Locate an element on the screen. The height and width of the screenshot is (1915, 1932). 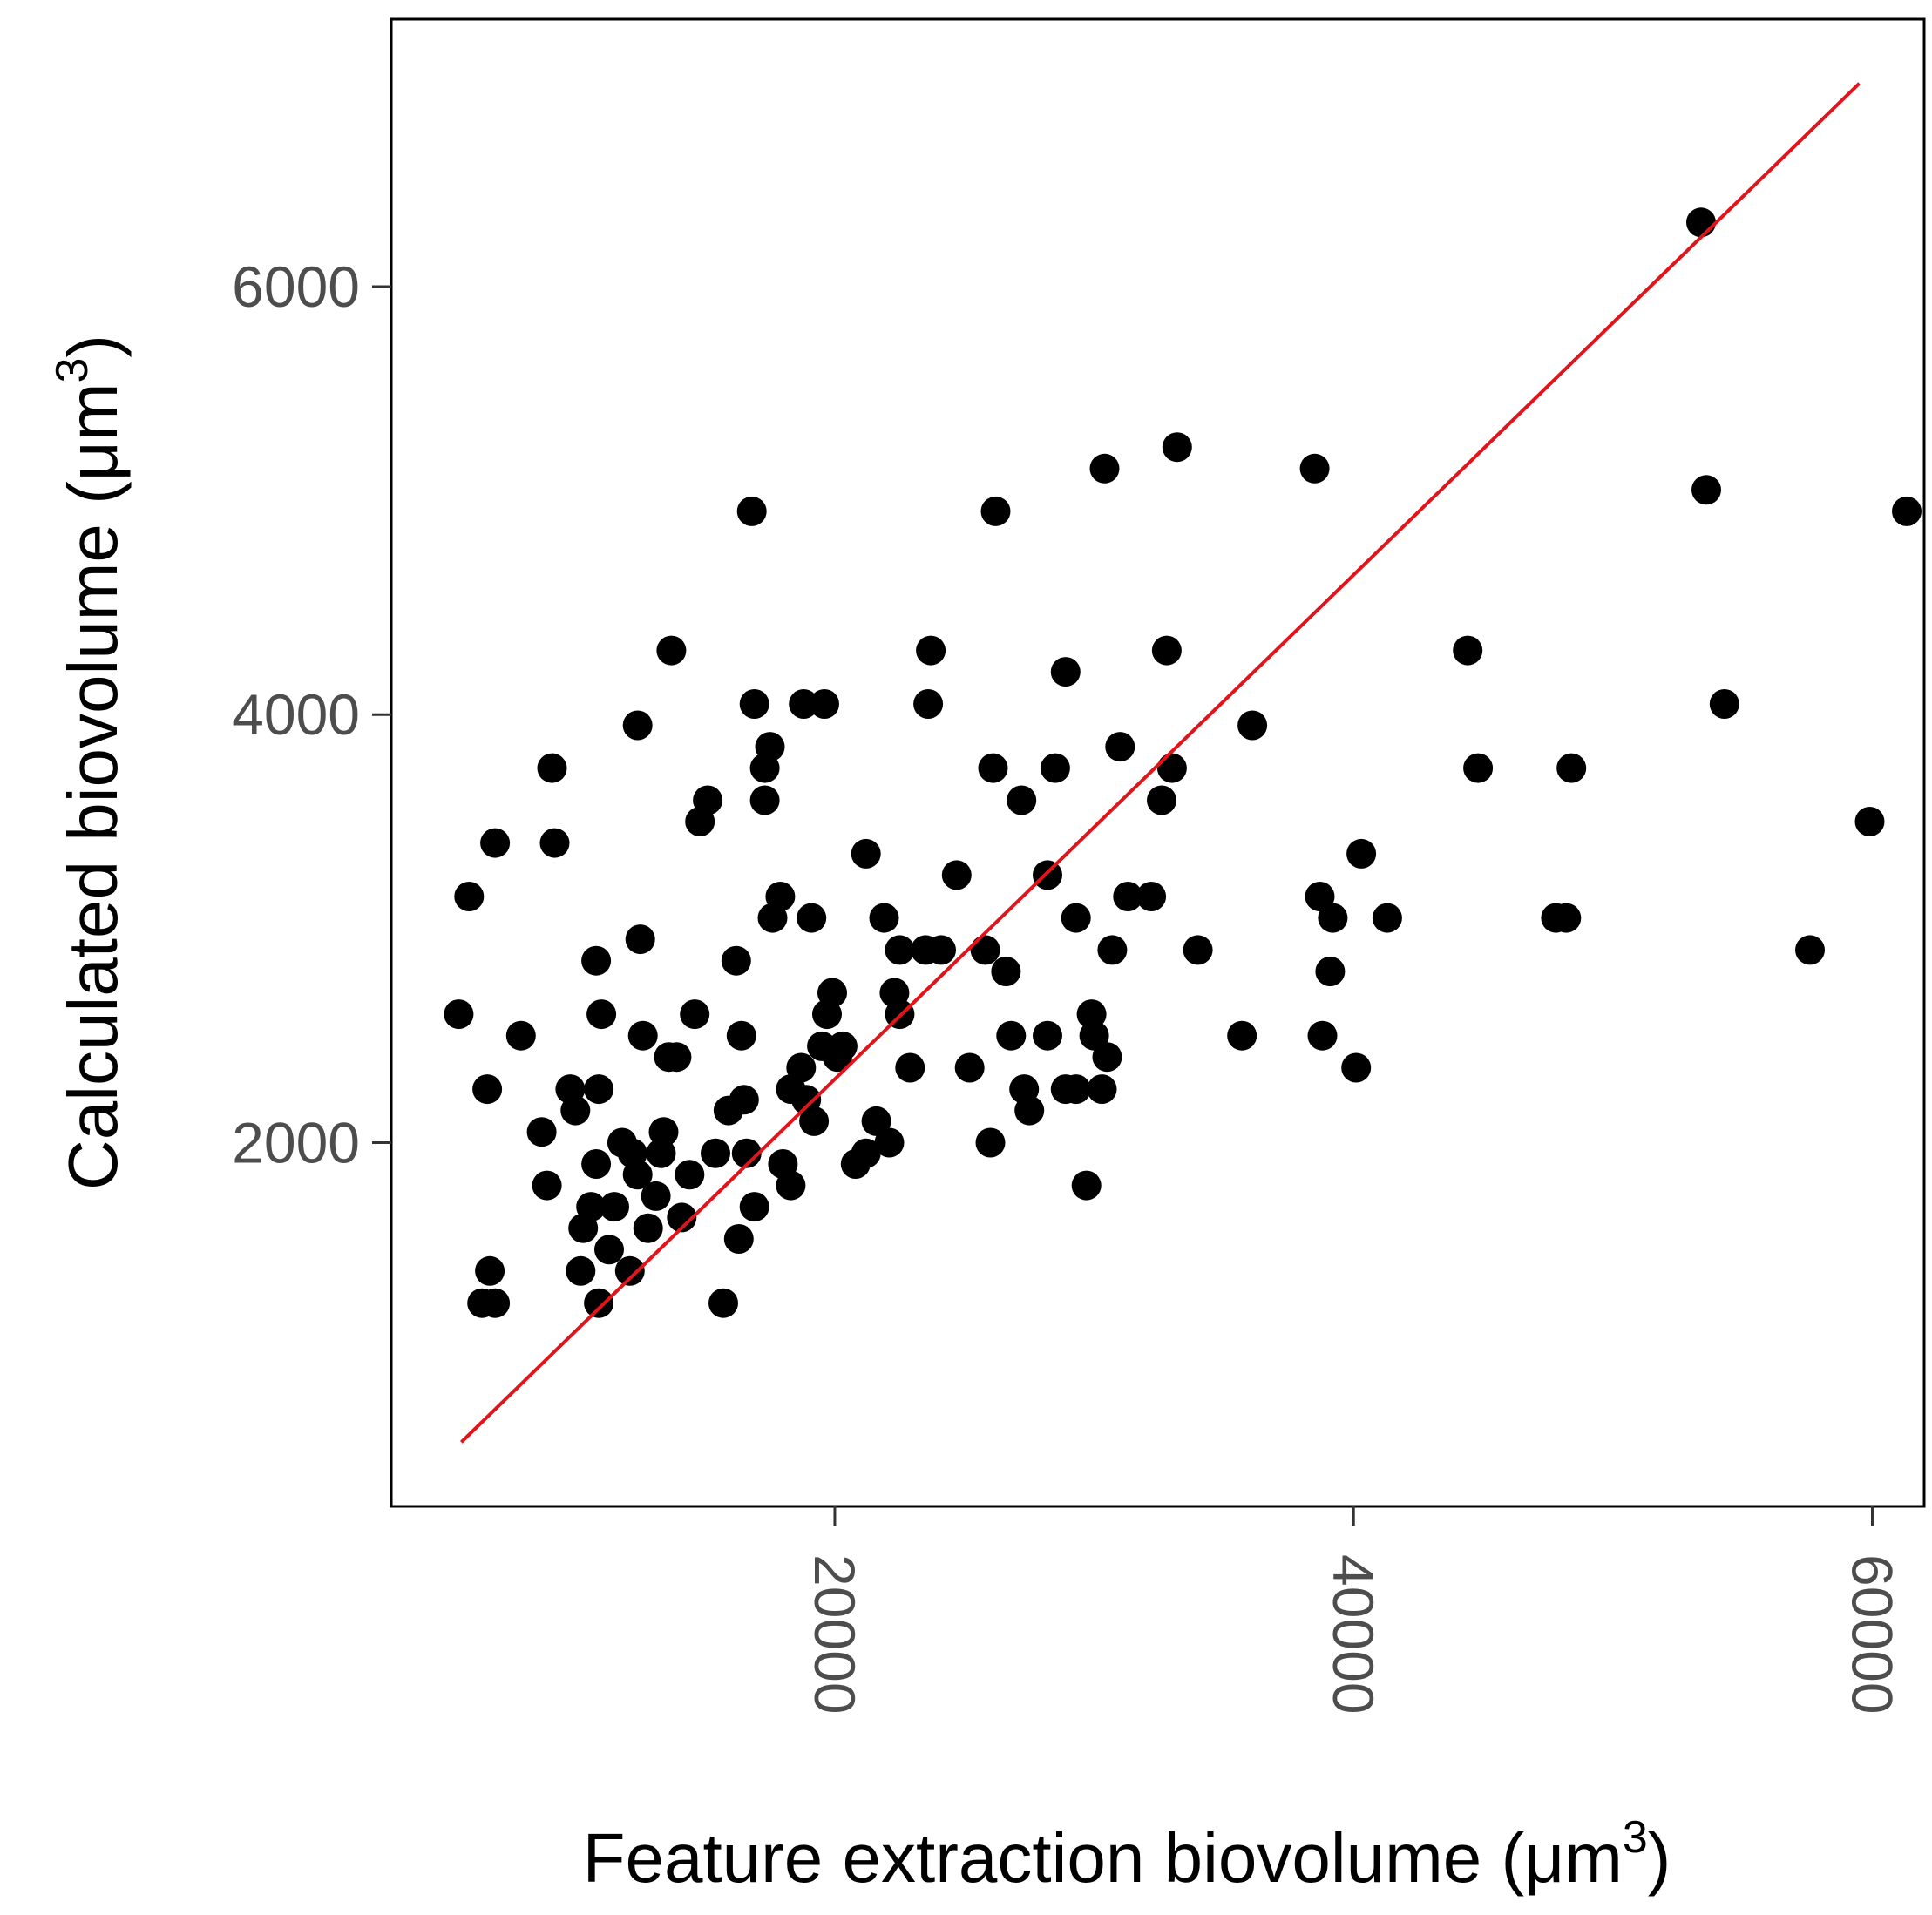
x-tick-label: 60000 is located at coordinates (1872, 1634).